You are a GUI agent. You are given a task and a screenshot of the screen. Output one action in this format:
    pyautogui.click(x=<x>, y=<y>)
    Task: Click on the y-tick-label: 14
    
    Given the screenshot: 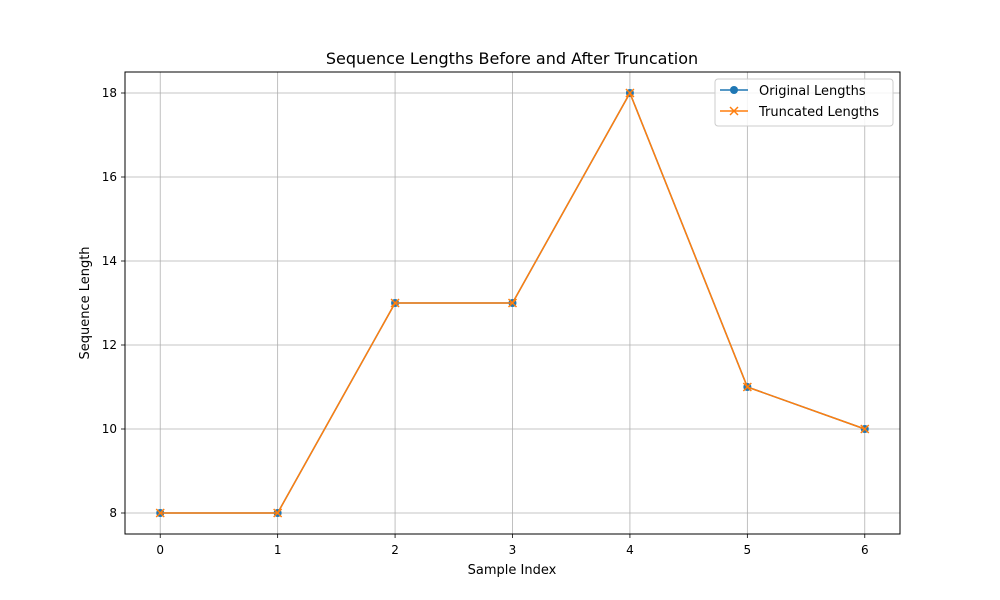 What is the action you would take?
    pyautogui.click(x=109, y=261)
    